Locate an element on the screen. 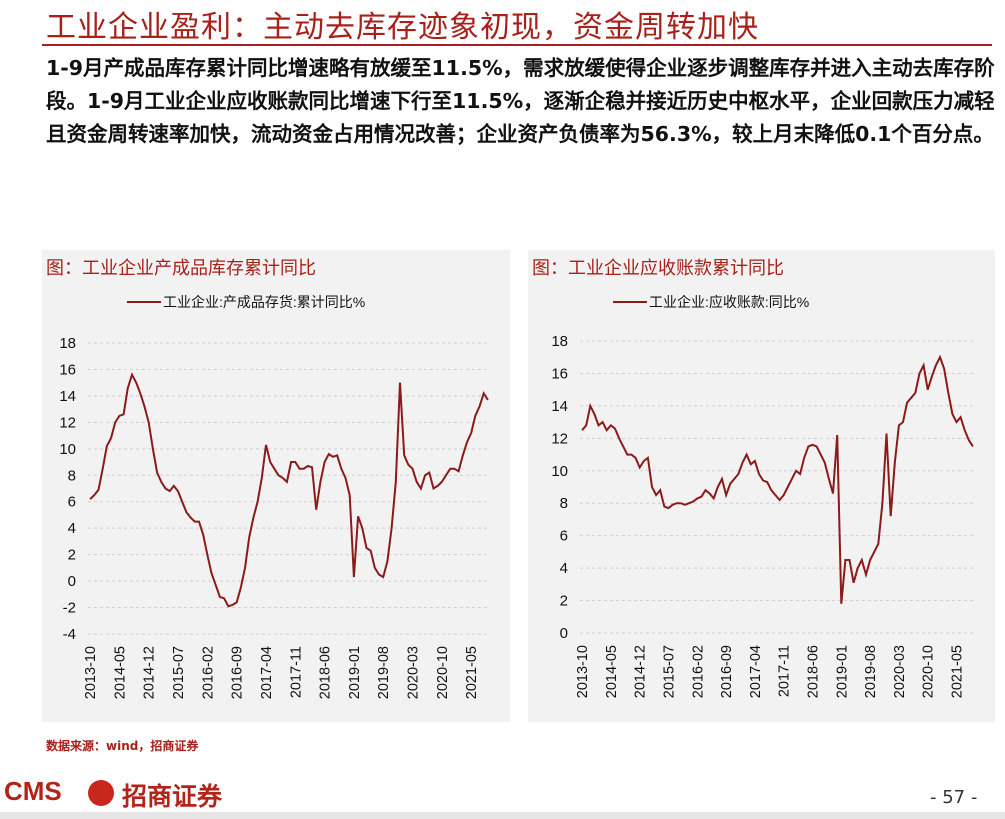 The height and width of the screenshot is (819, 1005). footer-band is located at coordinates (502, 815).